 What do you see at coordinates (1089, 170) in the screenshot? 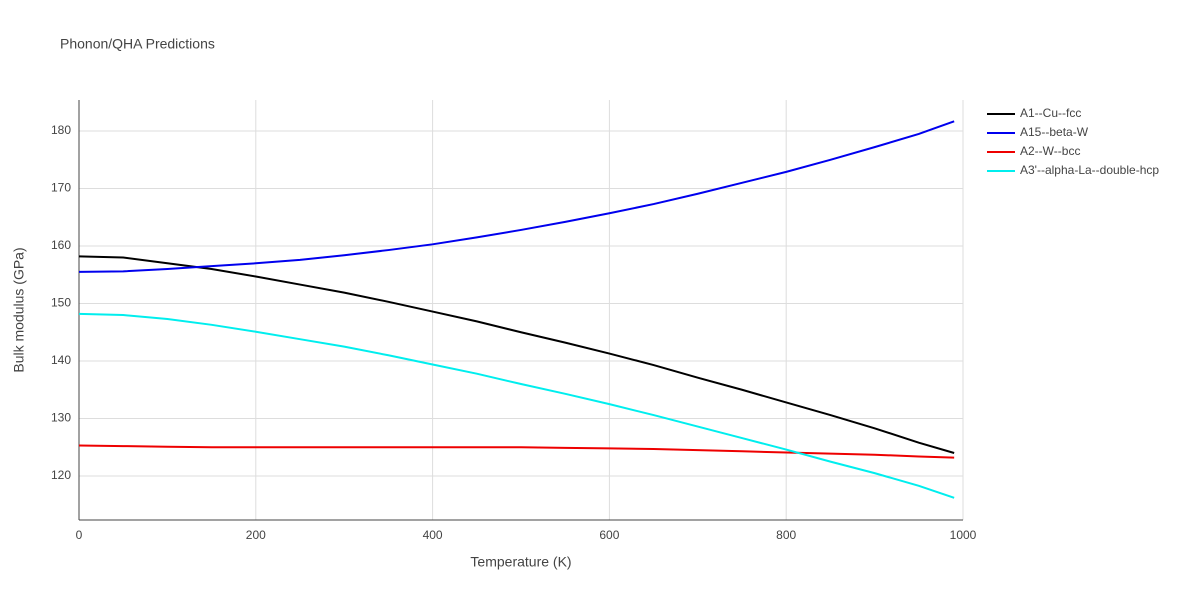
I see `legend-label: A3'--alpha-La--double-hcp` at bounding box center [1089, 170].